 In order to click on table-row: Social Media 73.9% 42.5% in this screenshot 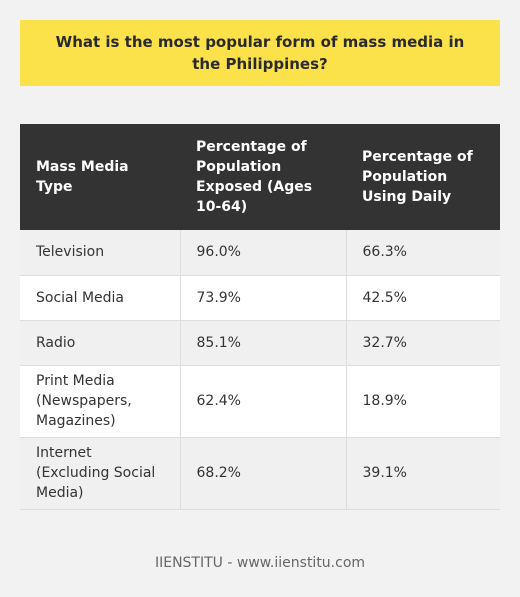, I will do `click(260, 298)`.